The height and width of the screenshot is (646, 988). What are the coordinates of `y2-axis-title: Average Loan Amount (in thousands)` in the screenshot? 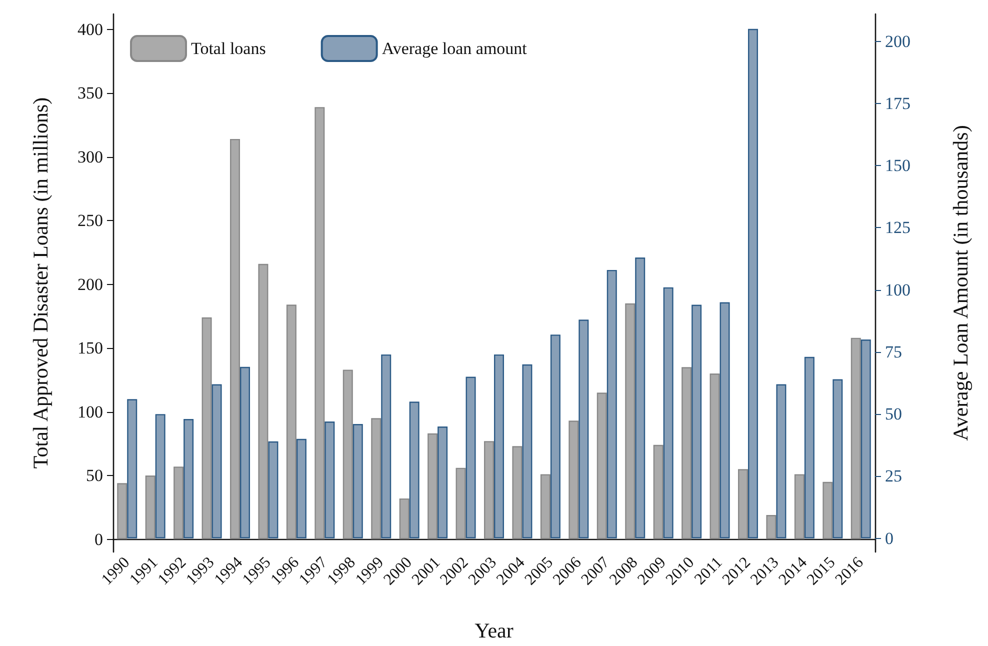 It's located at (960, 283).